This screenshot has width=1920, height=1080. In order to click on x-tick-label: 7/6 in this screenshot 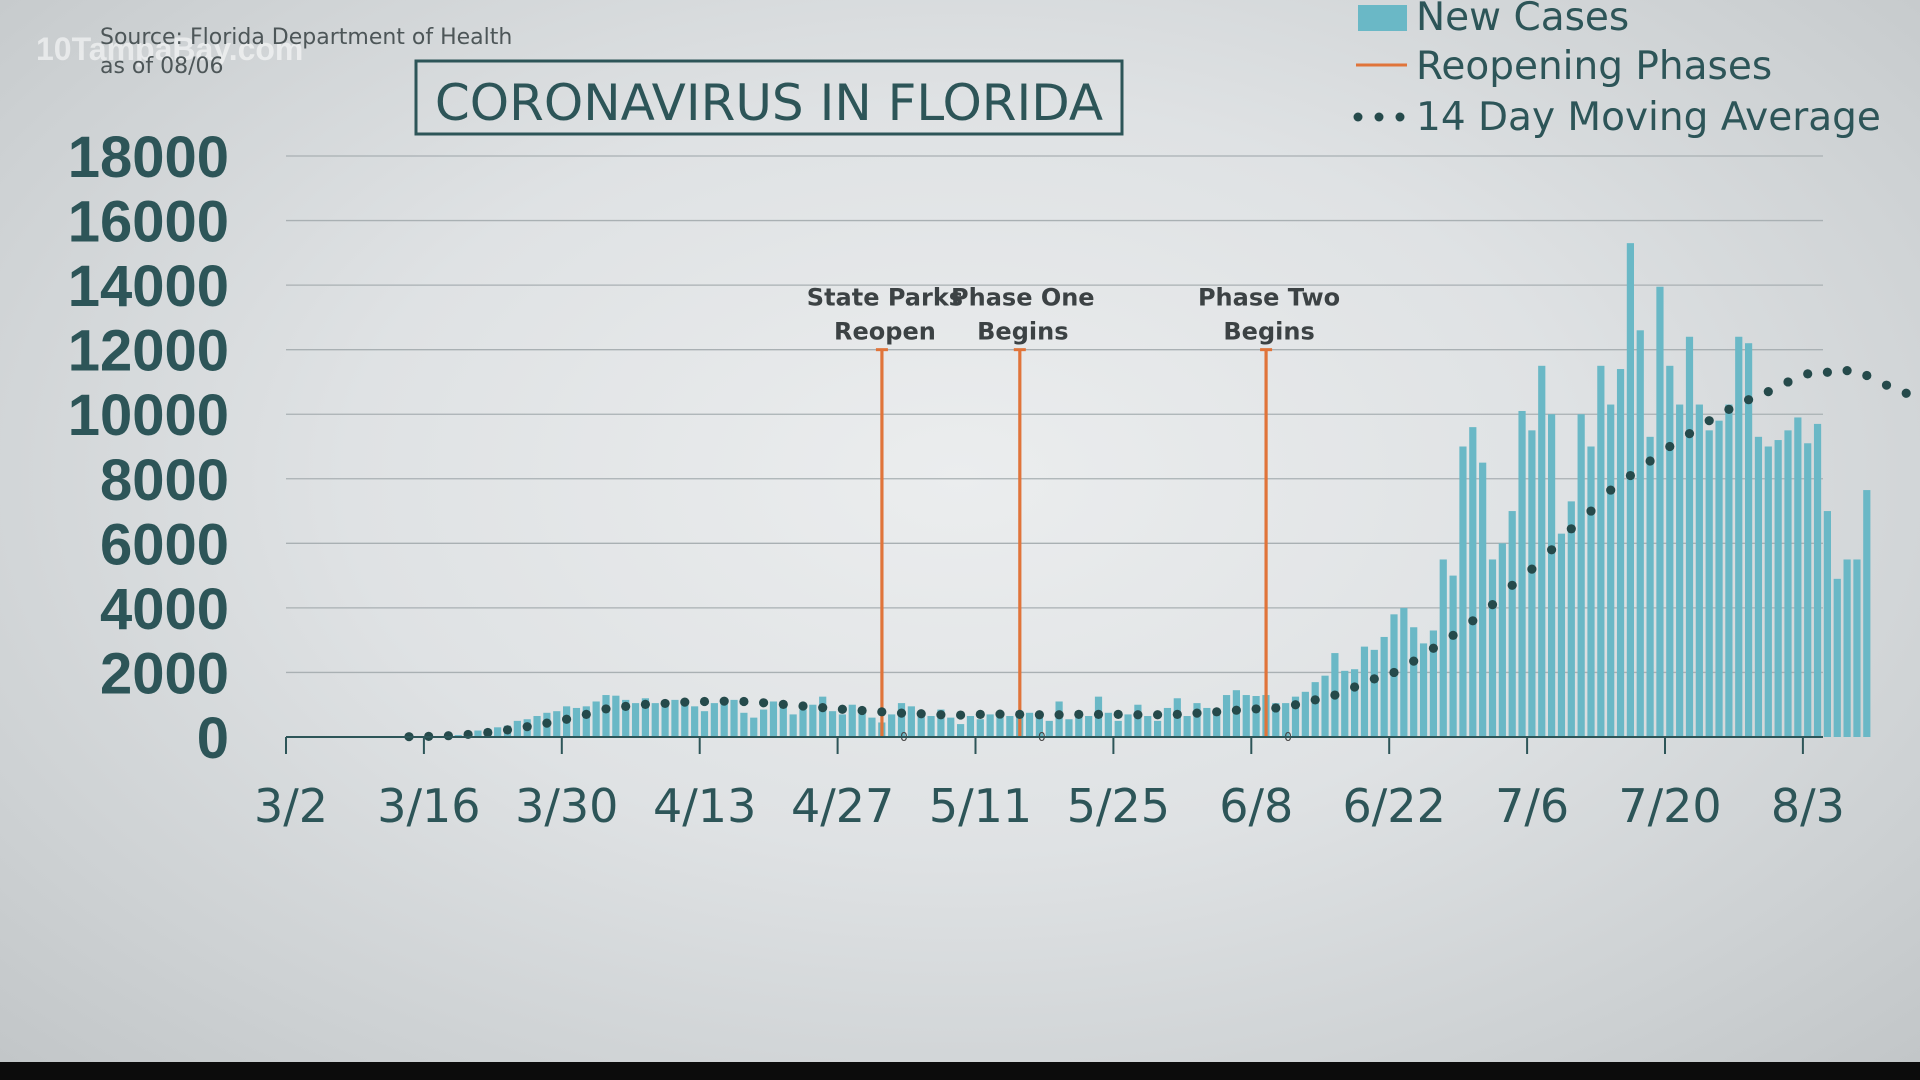, I will do `click(1532, 806)`.